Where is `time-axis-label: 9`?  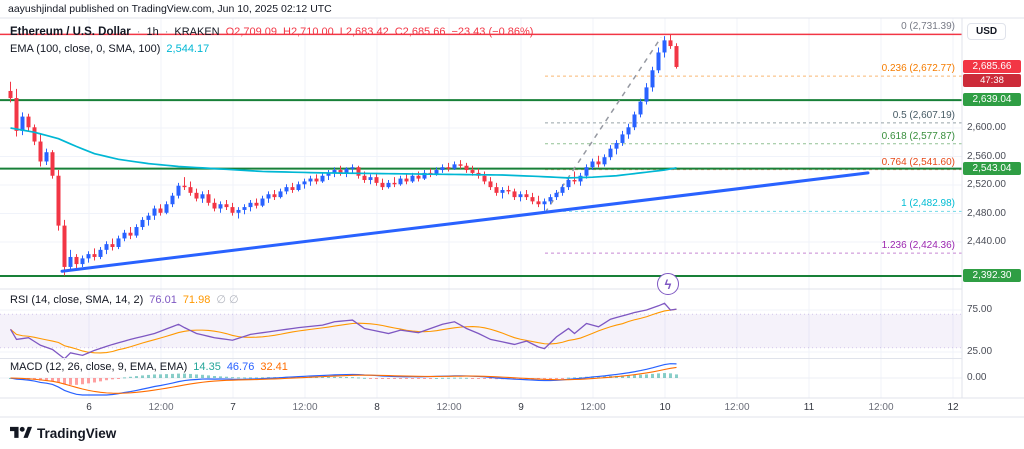
time-axis-label: 9 is located at coordinates (521, 407).